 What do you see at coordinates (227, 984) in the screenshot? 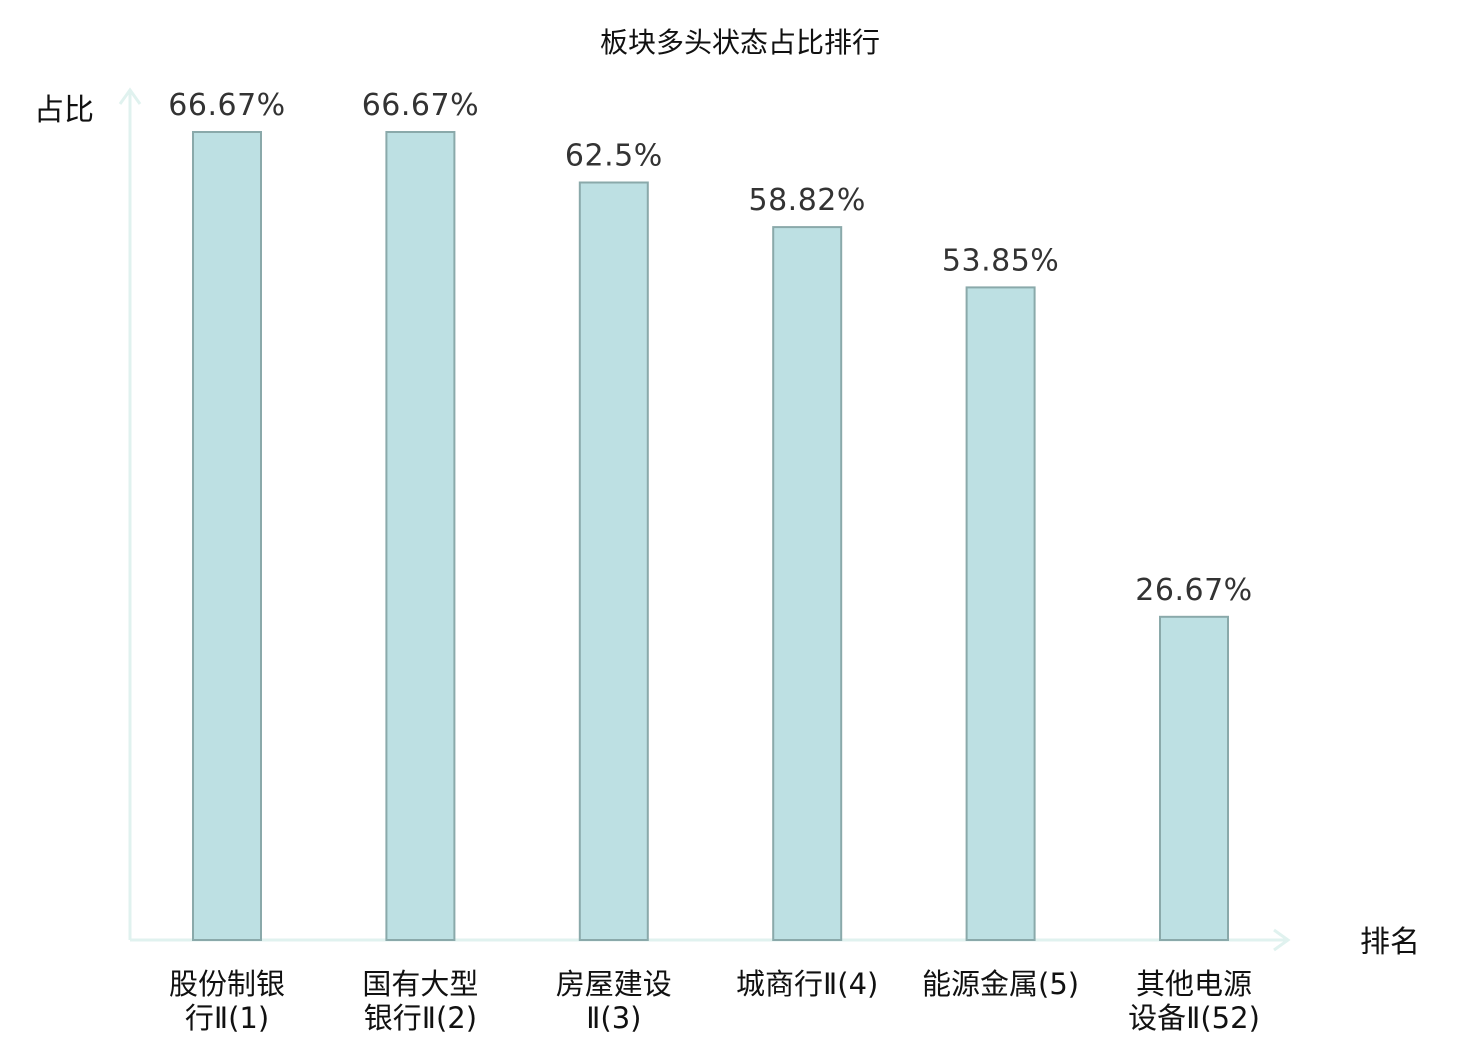
I see `category-label-1-line-1: 股份制银` at bounding box center [227, 984].